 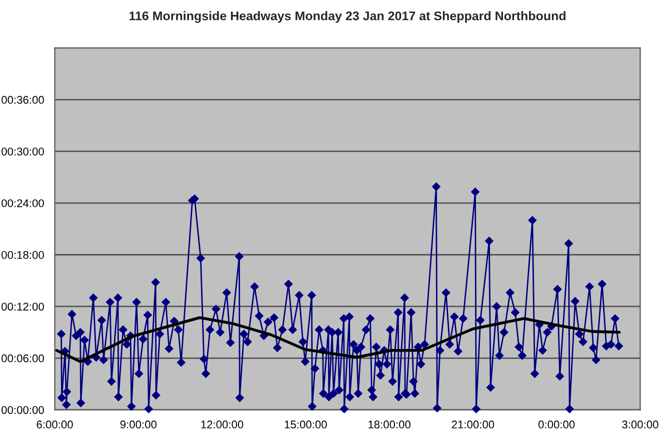 I want to click on line-series, so click(x=338, y=339).